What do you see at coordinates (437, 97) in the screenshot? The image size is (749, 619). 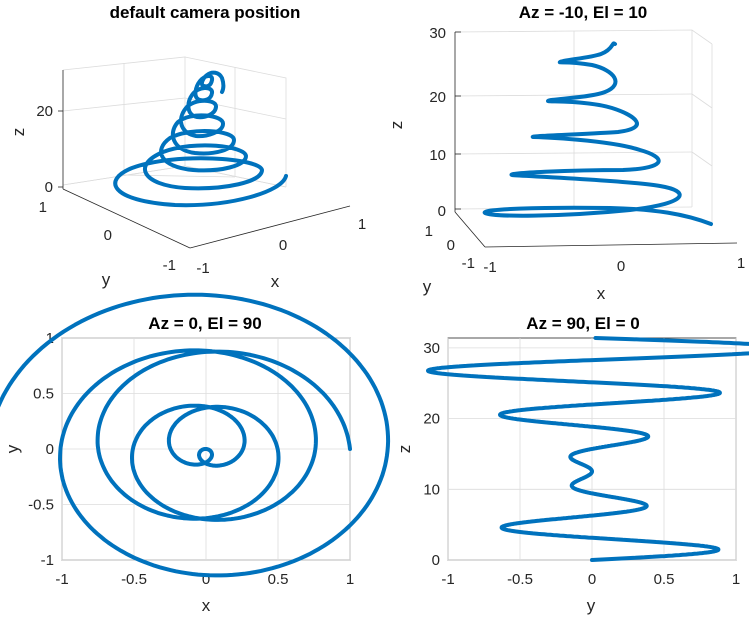 I see `panel2-z-tick-2: 20` at bounding box center [437, 97].